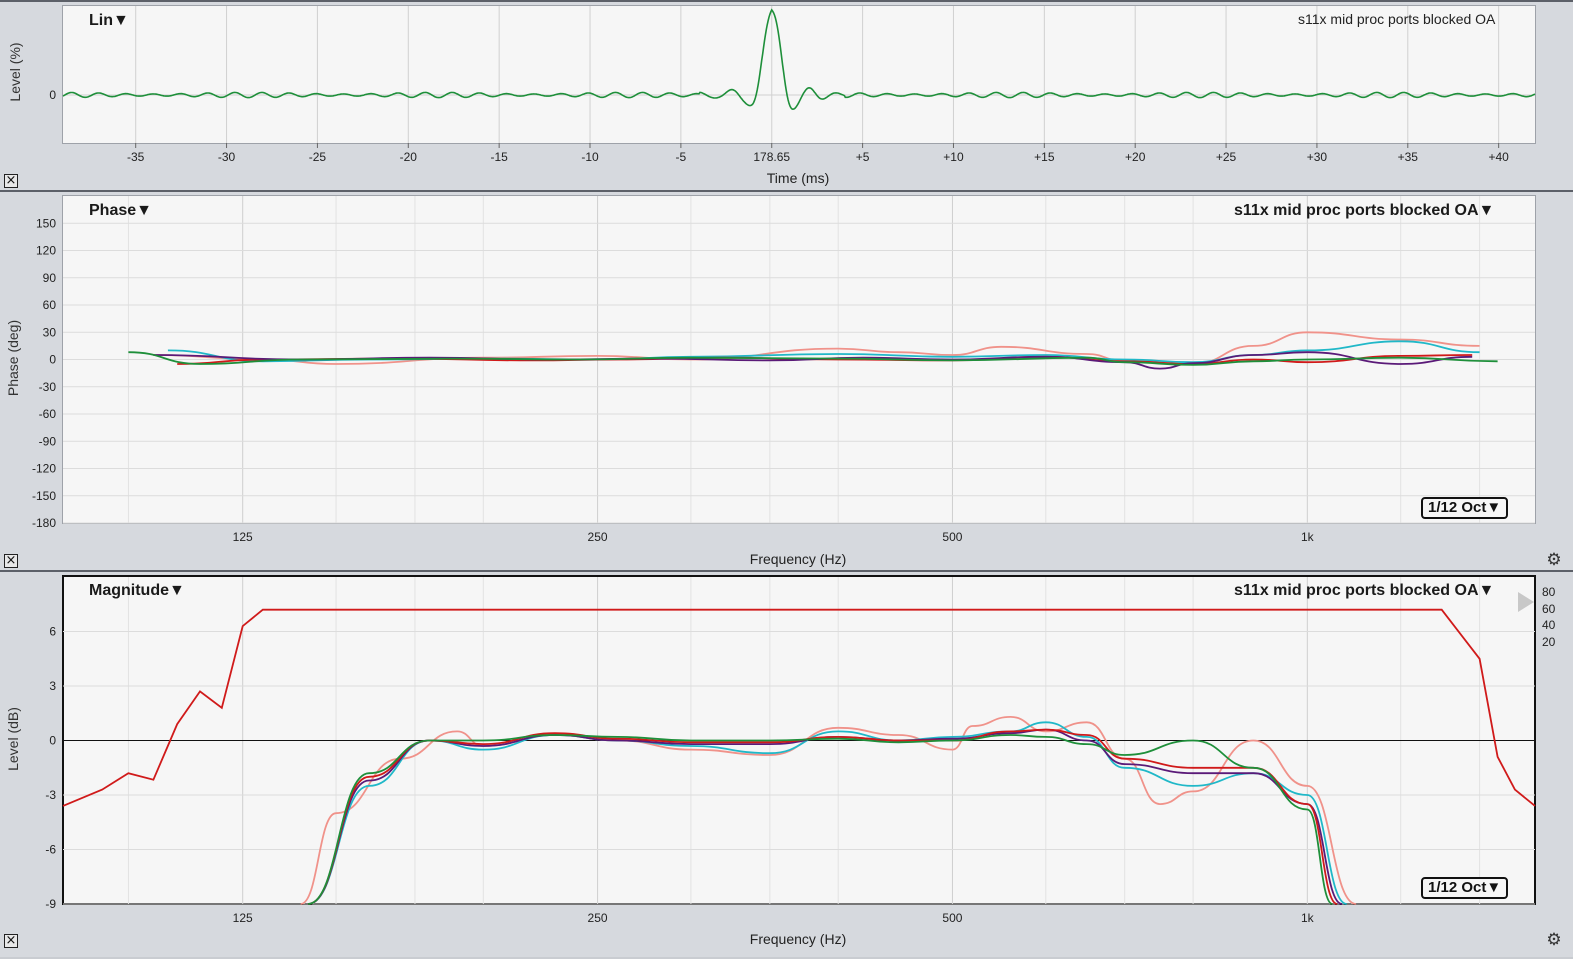 Image resolution: width=1573 pixels, height=959 pixels. What do you see at coordinates (50, 278) in the screenshot?
I see `y-tick-label: 90` at bounding box center [50, 278].